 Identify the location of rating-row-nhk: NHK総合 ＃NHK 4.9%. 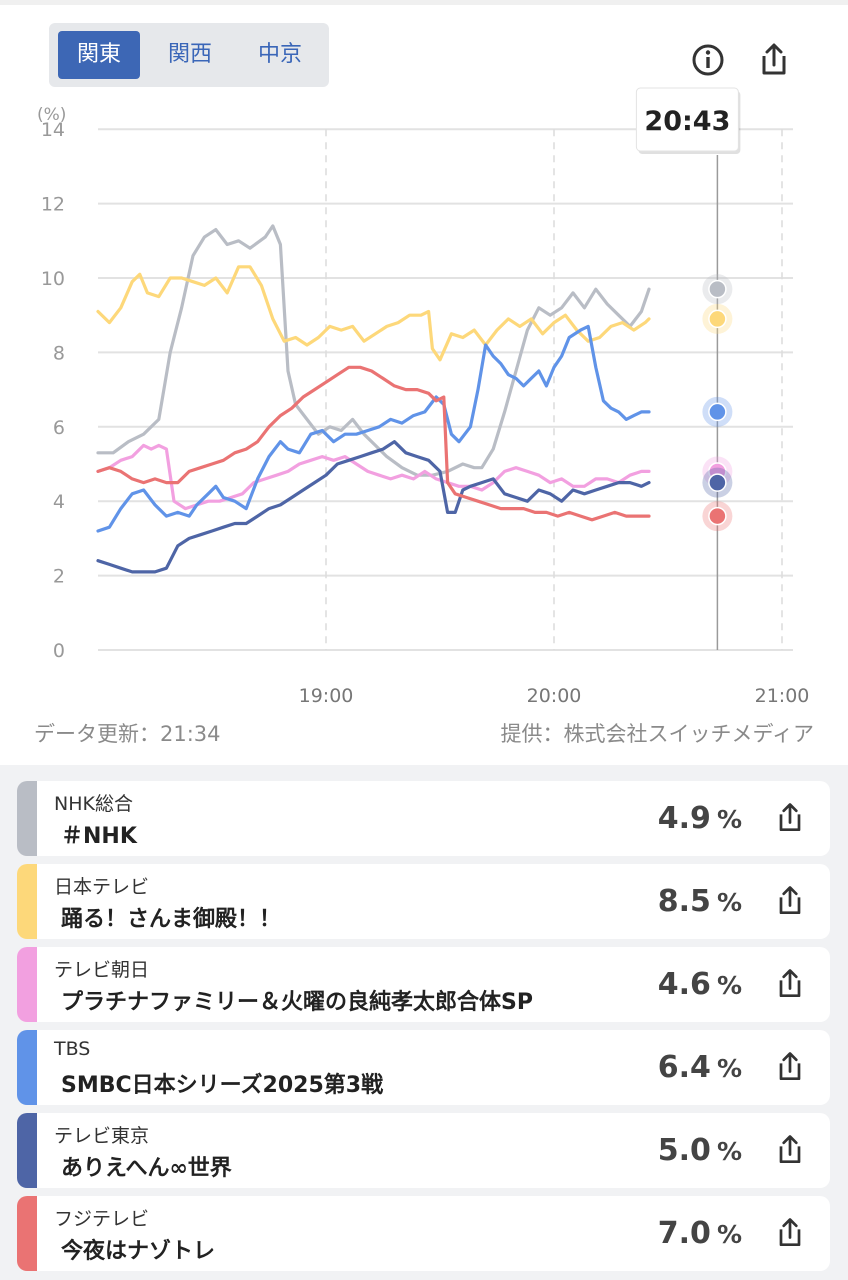
(423, 818).